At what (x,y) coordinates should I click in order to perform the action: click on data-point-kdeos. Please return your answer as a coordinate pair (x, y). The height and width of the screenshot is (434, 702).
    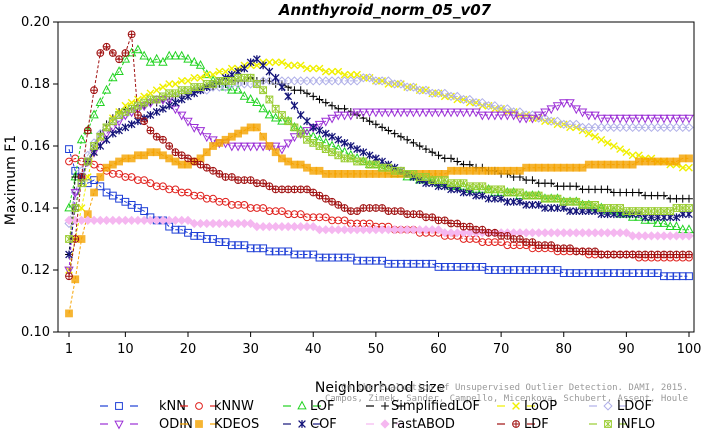
    Looking at the image, I should click on (275, 152).